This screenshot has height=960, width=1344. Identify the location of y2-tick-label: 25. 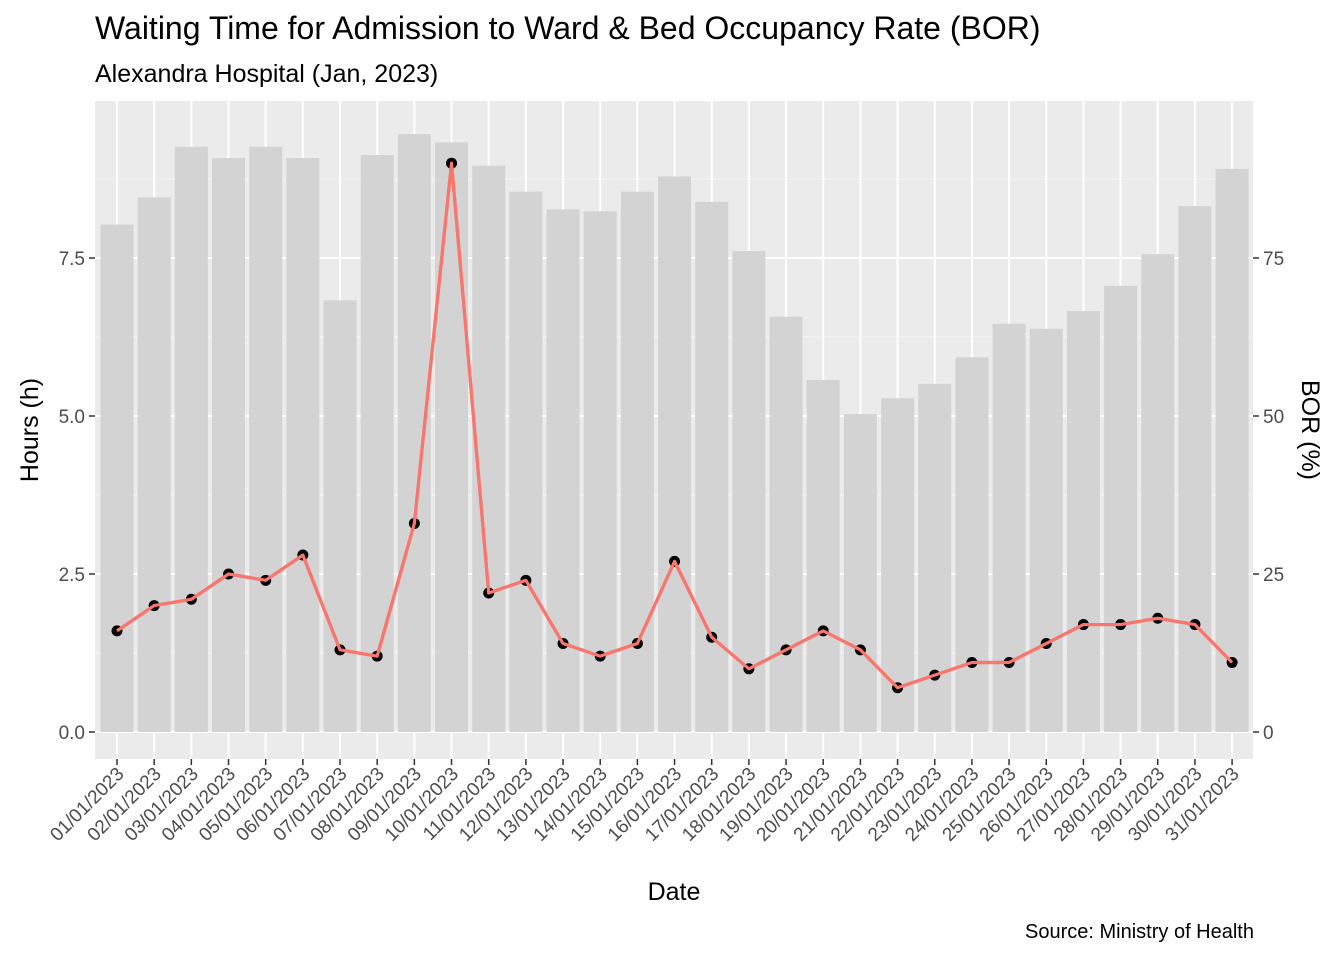
(1273, 575).